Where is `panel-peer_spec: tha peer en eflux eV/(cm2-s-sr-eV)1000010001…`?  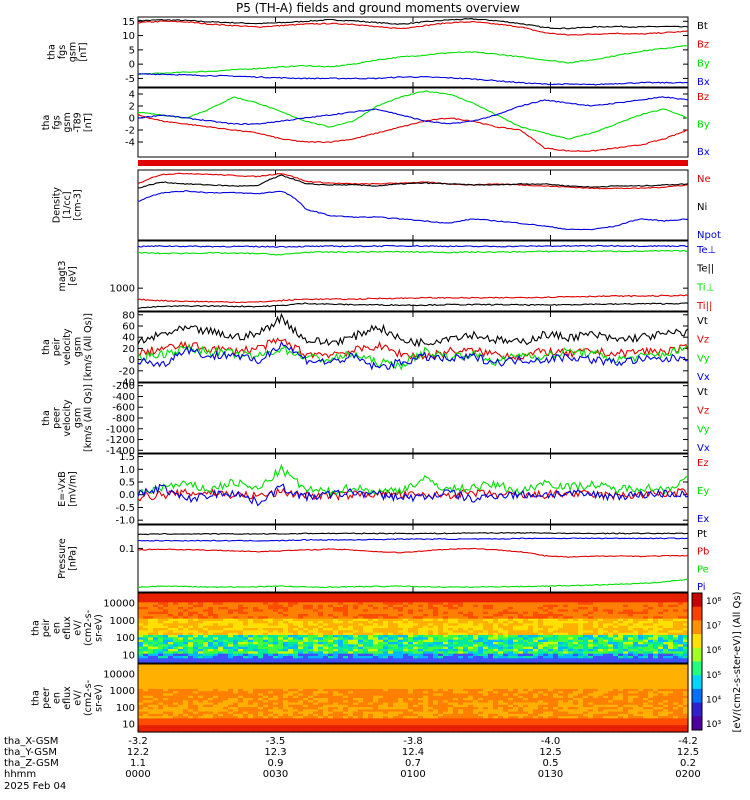 panel-peer_spec: tha peer en eflux eV/(cm2-s-sr-eV)1000010001… is located at coordinates (360, 698).